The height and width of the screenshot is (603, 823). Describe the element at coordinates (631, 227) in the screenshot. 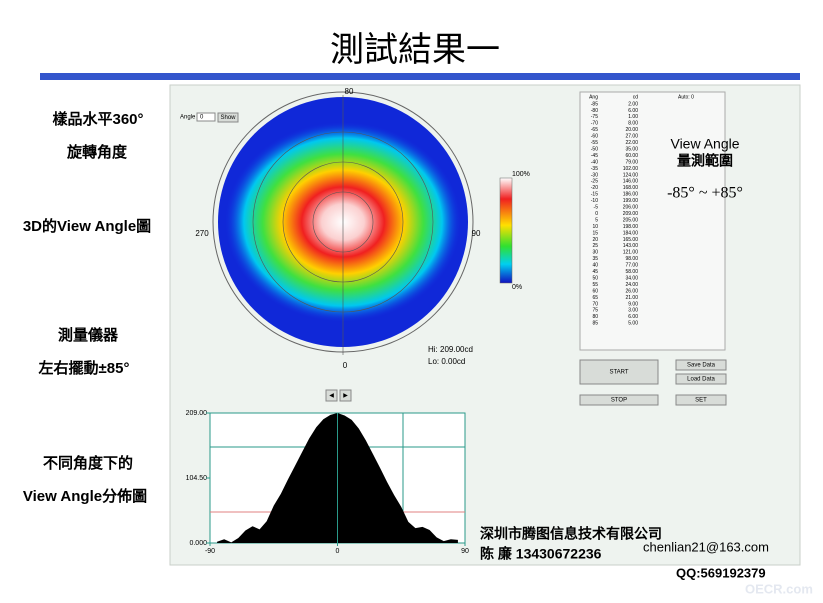

I see `table-cell: 198.00` at that location.